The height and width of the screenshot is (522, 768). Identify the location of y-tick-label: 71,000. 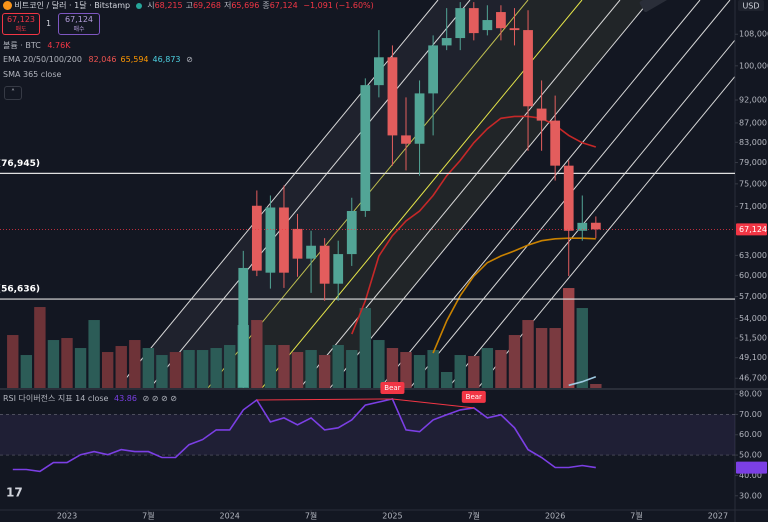
(753, 206).